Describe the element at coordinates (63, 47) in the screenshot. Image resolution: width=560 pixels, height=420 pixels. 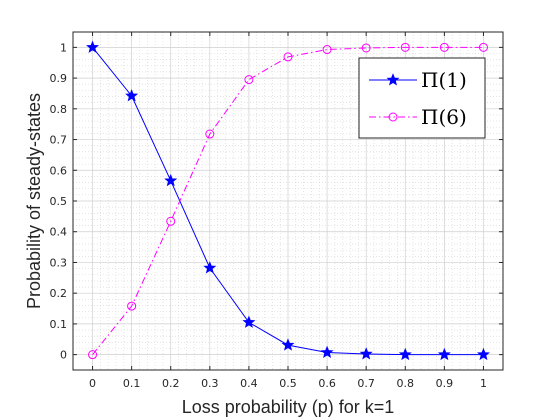
I see `y-tick-label: 1` at that location.